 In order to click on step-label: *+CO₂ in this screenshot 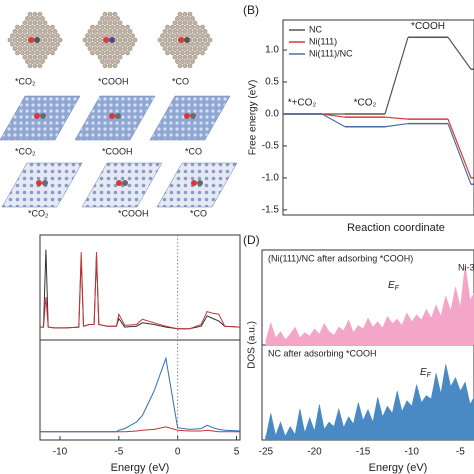, I will do `click(302, 103)`.